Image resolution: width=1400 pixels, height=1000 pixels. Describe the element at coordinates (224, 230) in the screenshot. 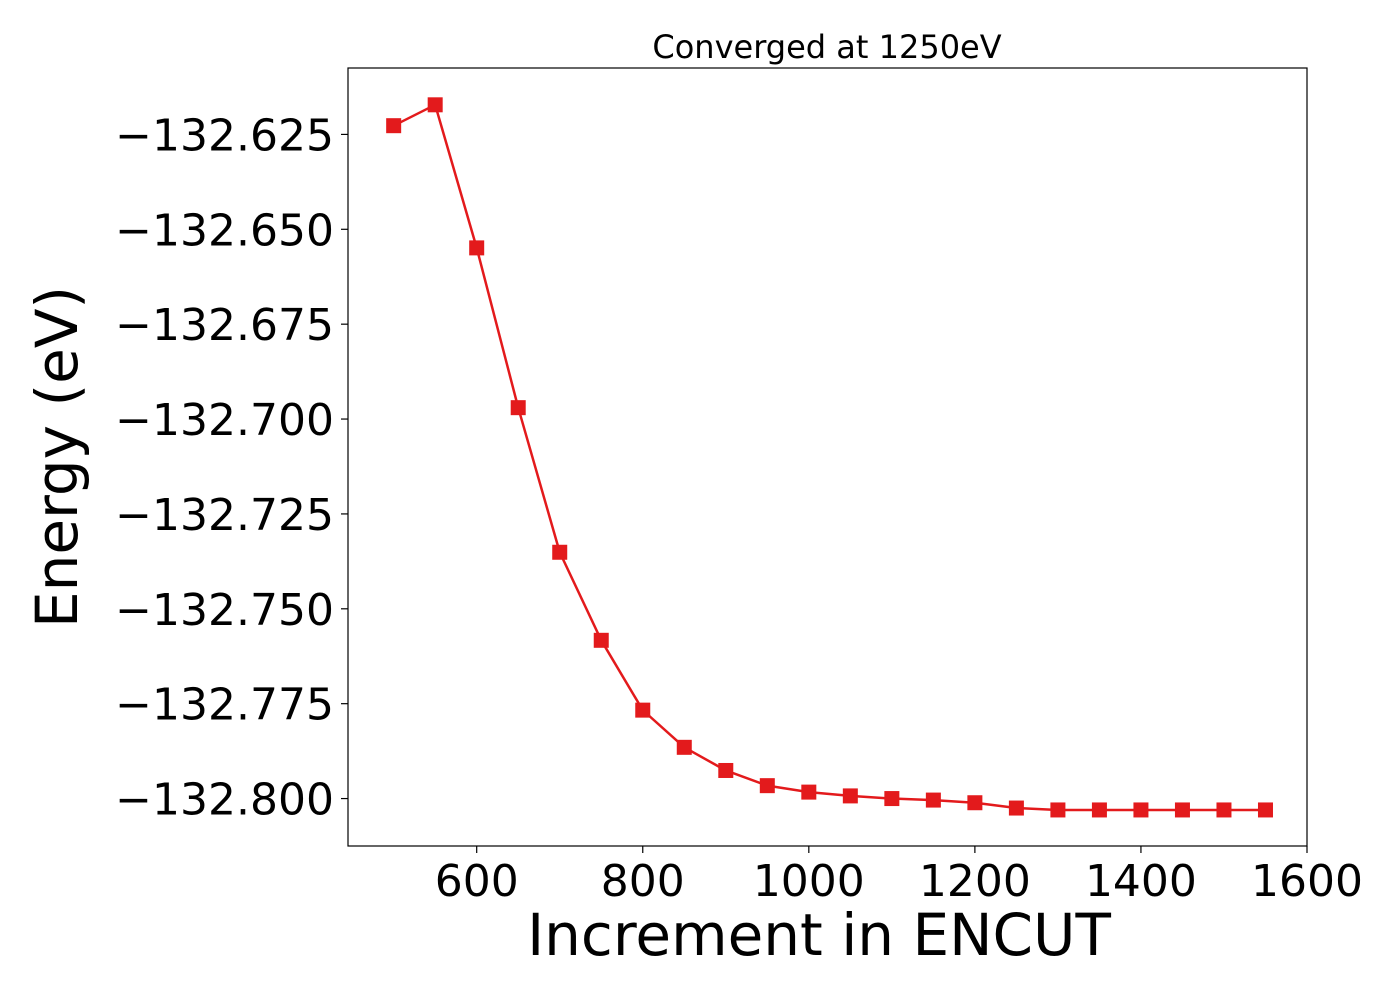

I see `y-tick-label: −132.650` at that location.